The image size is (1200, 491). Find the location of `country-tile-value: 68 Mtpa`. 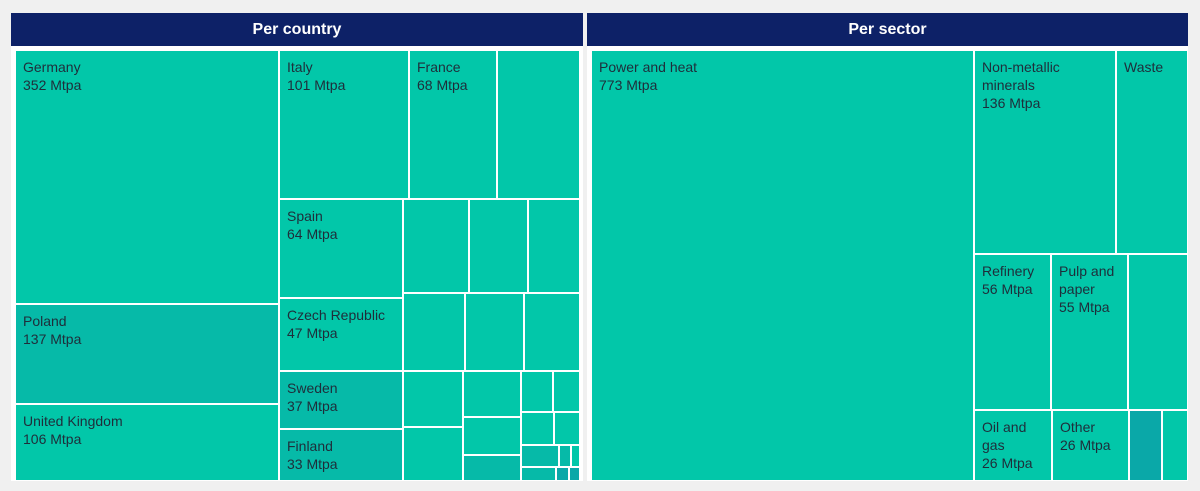

country-tile-value: 68 Mtpa is located at coordinates (442, 85).